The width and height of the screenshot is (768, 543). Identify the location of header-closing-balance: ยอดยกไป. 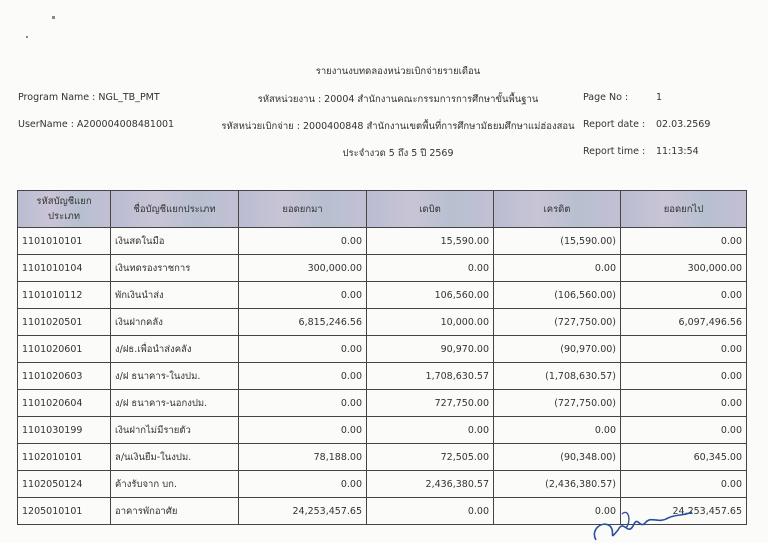
(683, 209).